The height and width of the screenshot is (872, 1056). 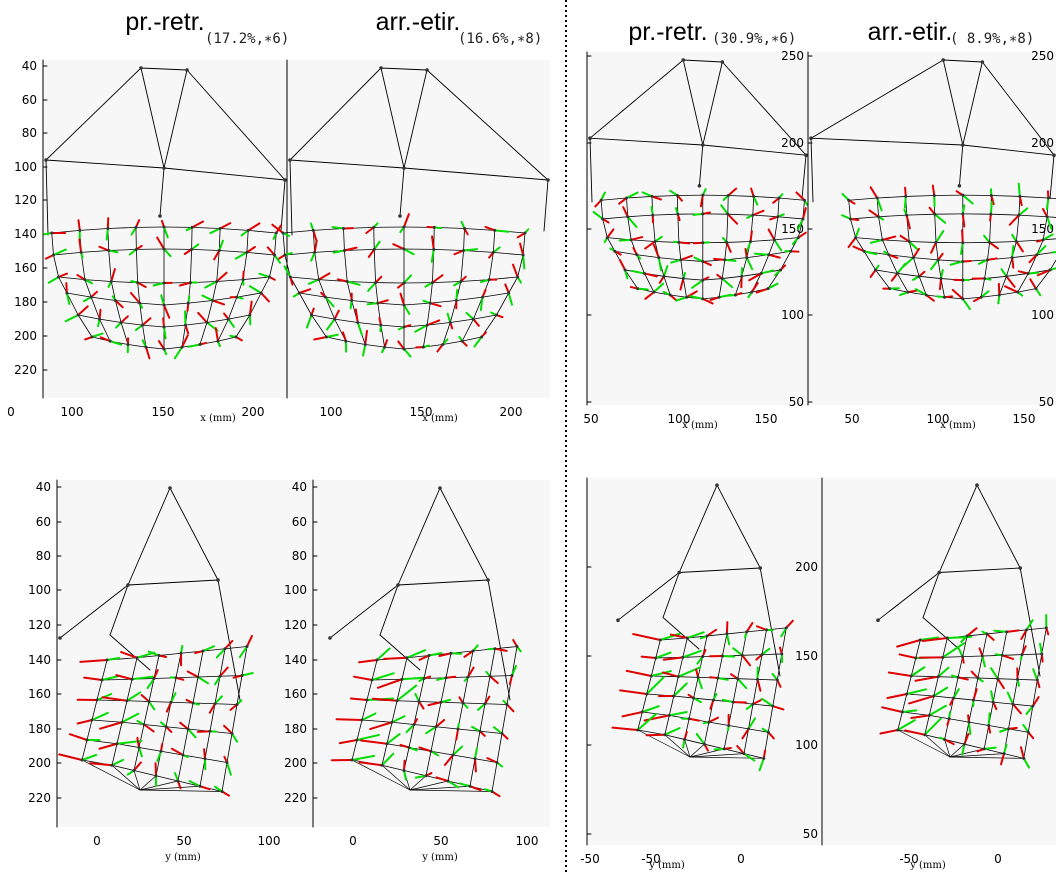 I want to click on panel-title: pr.-retr., so click(x=164, y=22).